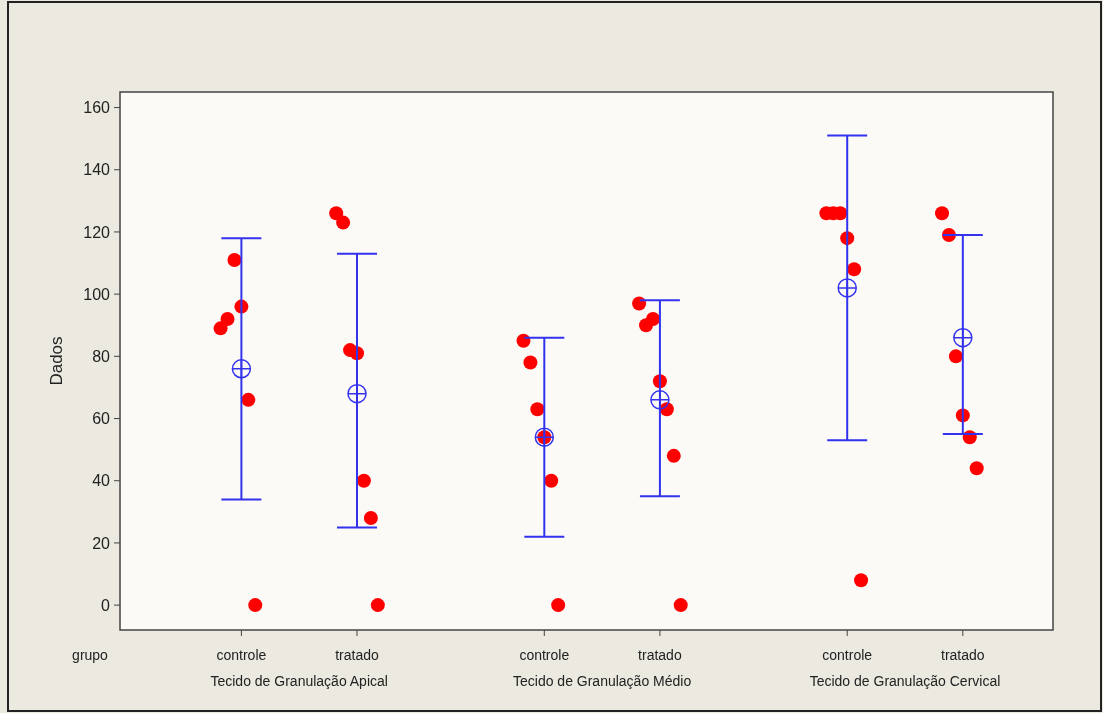 The height and width of the screenshot is (713, 1103). What do you see at coordinates (101, 543) in the screenshot?
I see `y-tick-label: 20` at bounding box center [101, 543].